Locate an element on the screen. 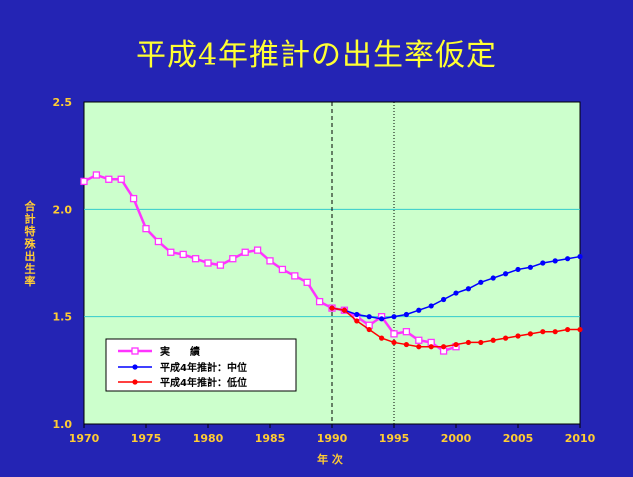 This screenshot has width=633, height=477. legend-label-middle: 平成4年推計：中位 is located at coordinates (203, 367).